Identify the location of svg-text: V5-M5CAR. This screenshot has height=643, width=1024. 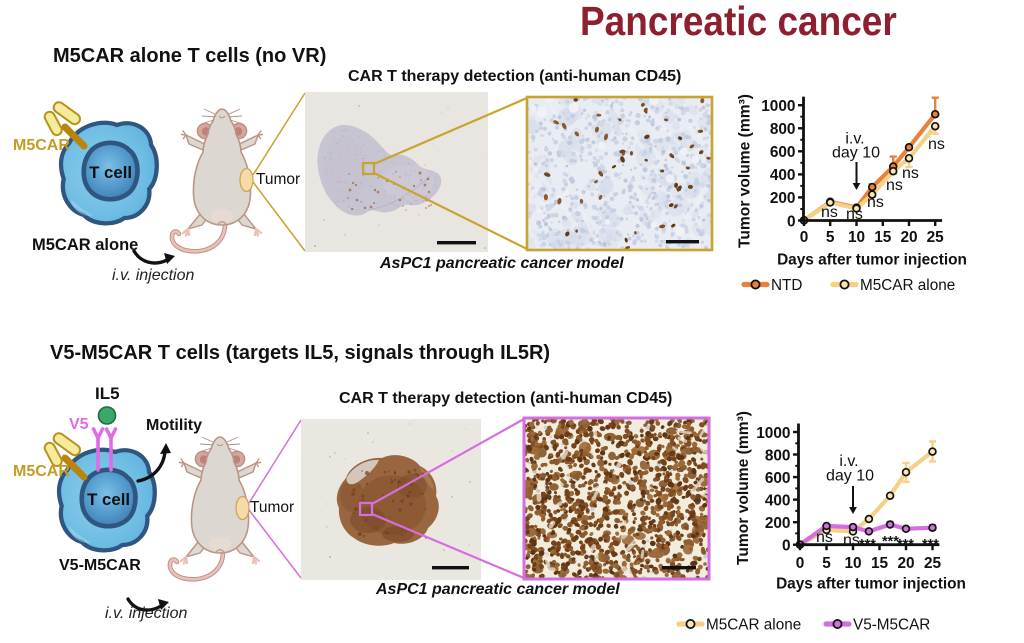
(891, 625).